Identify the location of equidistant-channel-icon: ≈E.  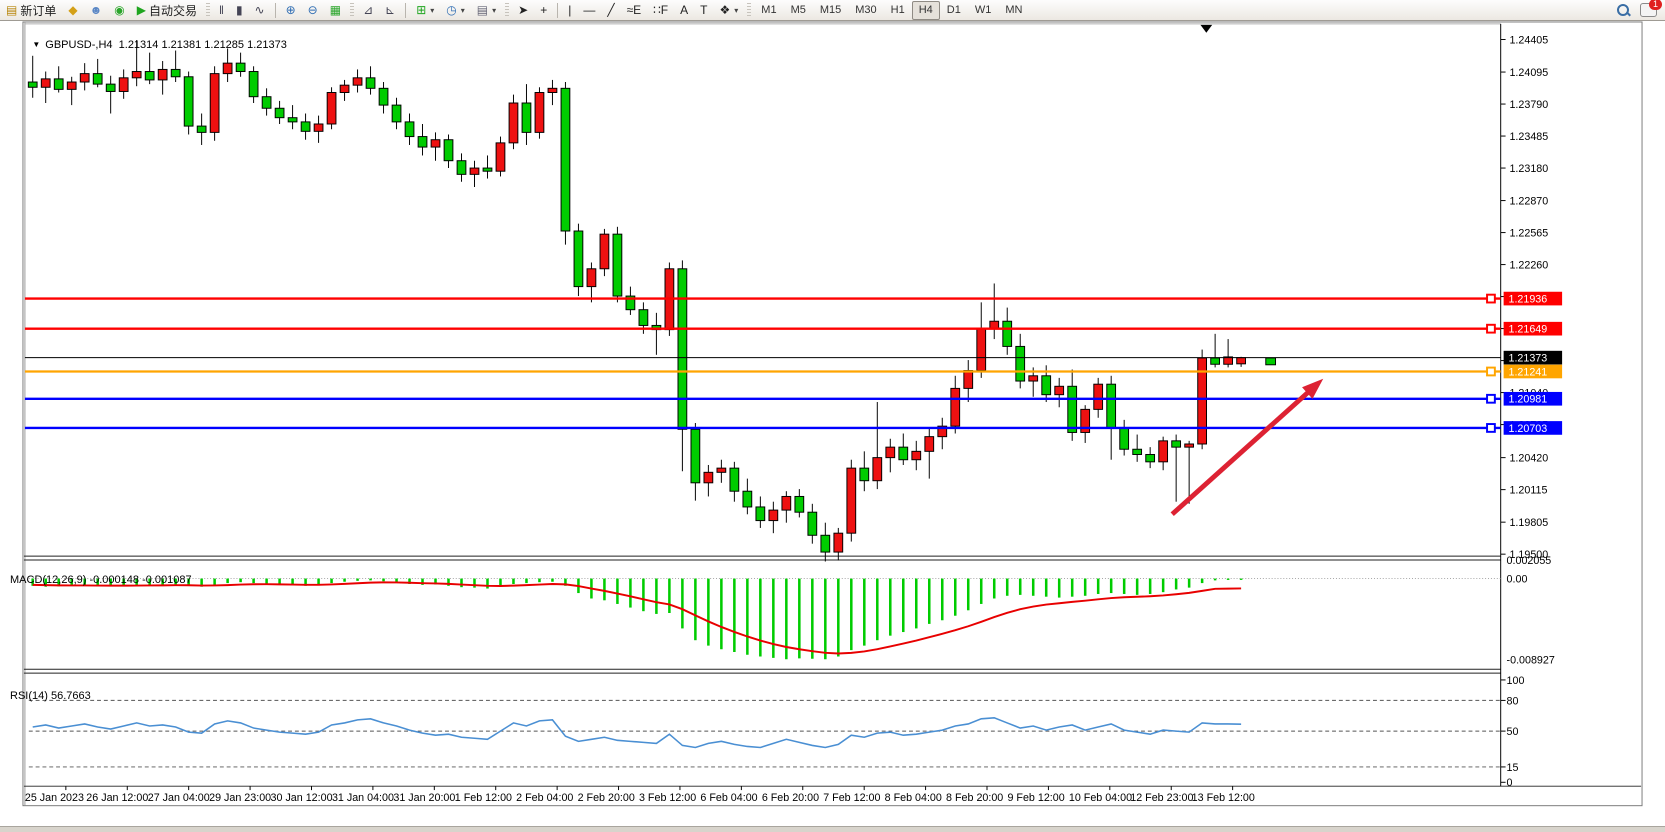
(634, 10).